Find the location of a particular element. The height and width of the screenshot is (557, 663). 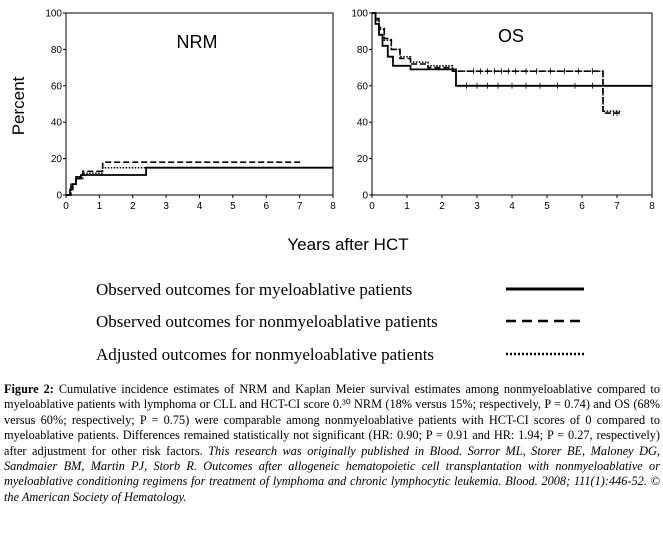

series-dashed-line is located at coordinates (496, 63).